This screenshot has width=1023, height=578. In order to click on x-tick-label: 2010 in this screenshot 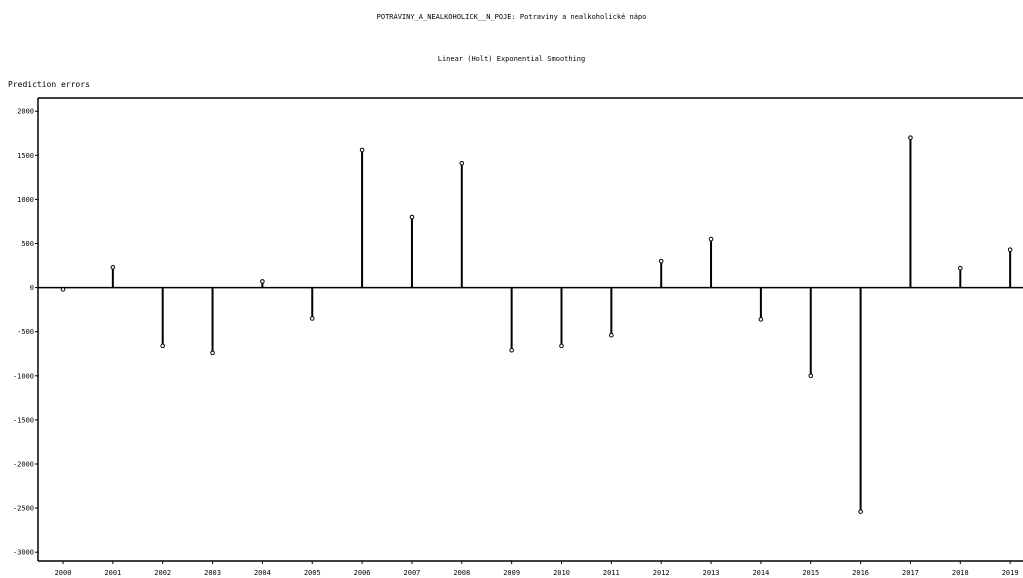, I will do `click(561, 573)`.